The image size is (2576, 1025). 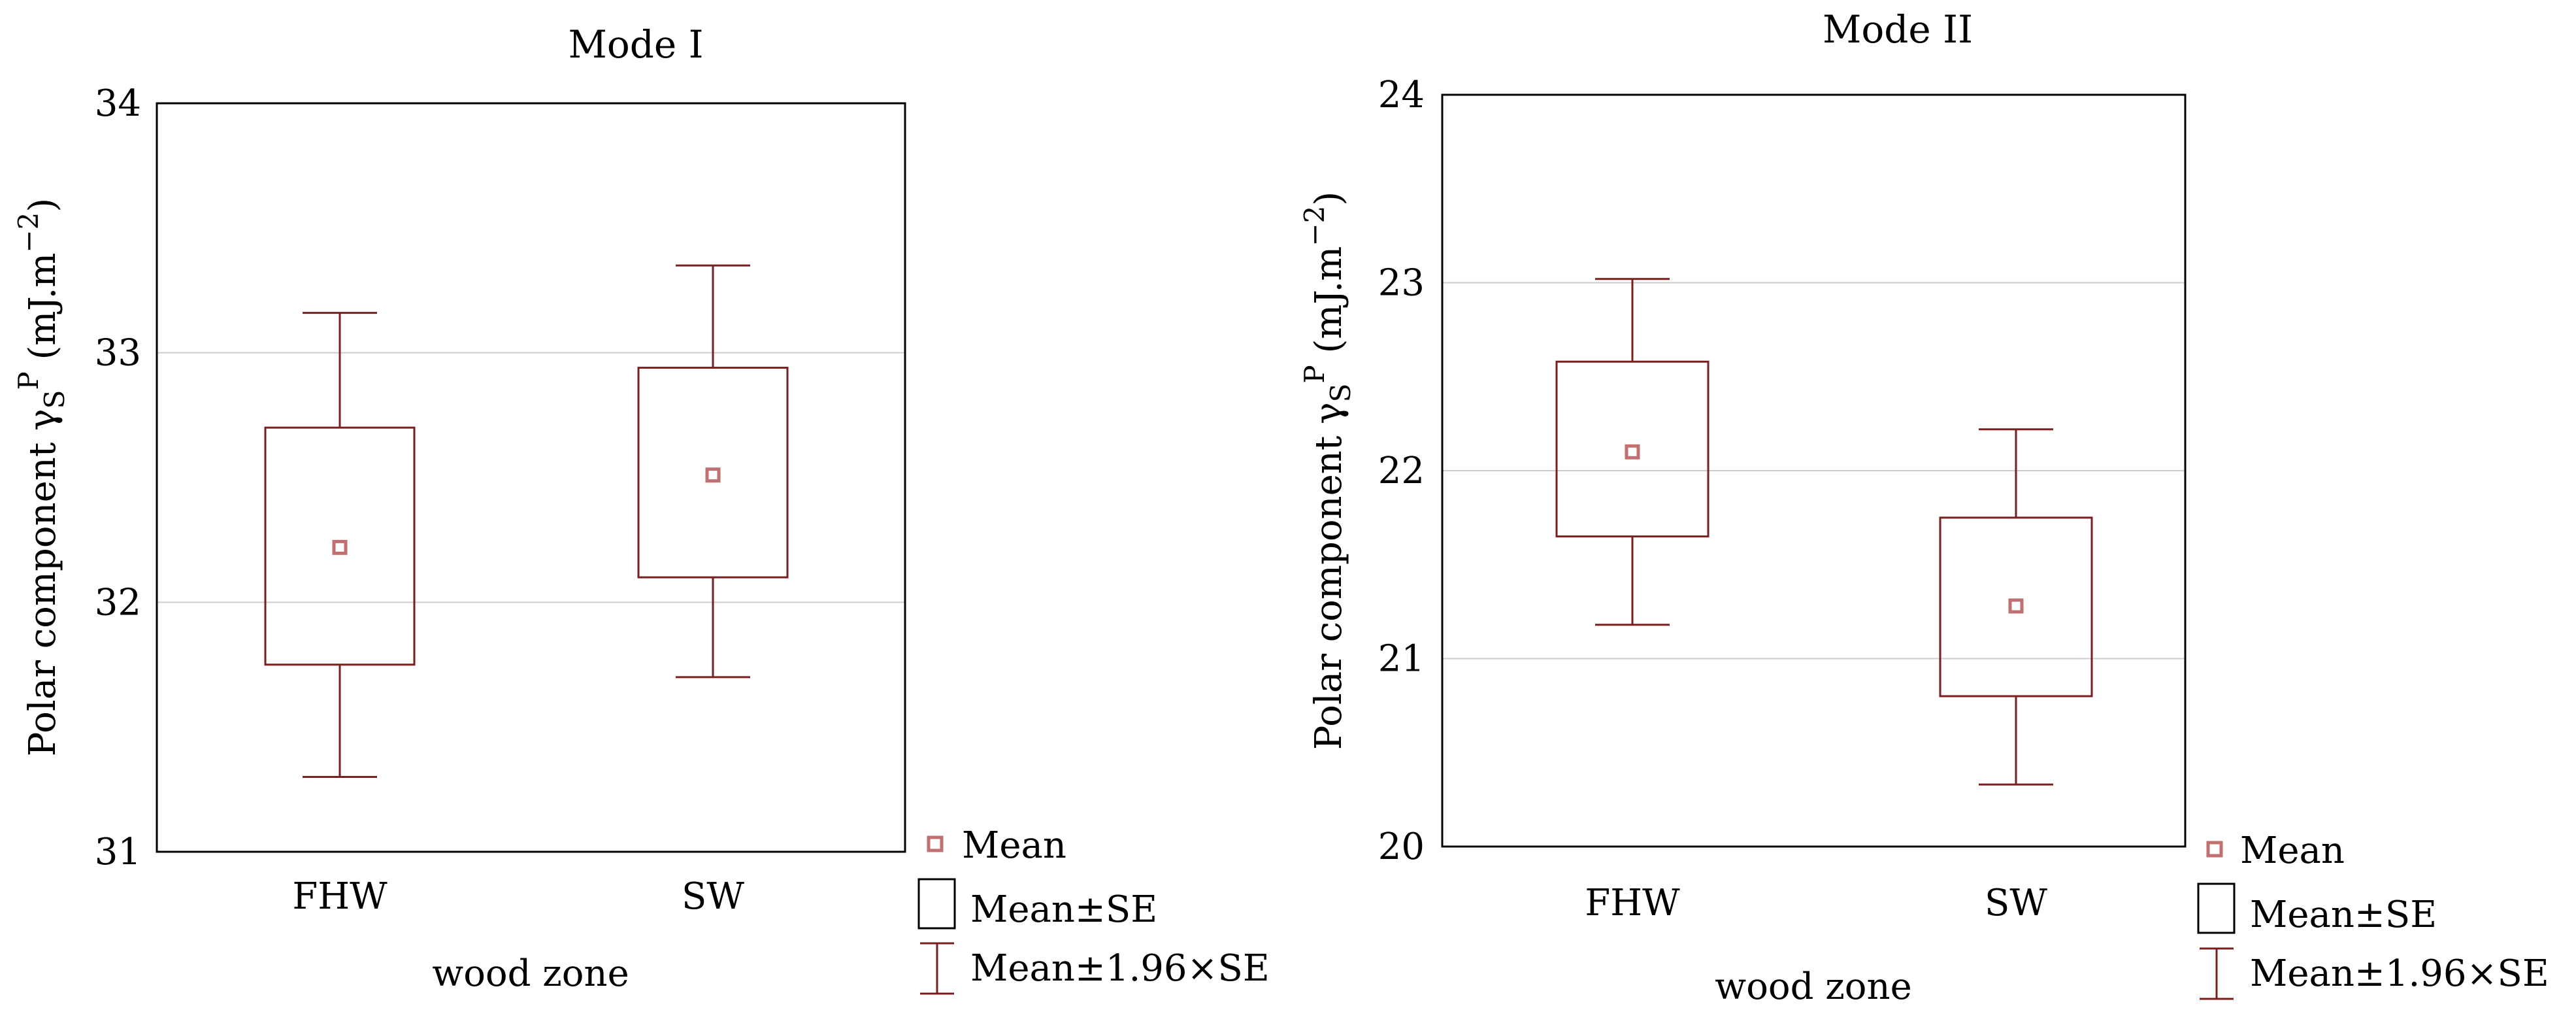 I want to click on y-tick-label: 32, so click(x=118, y=603).